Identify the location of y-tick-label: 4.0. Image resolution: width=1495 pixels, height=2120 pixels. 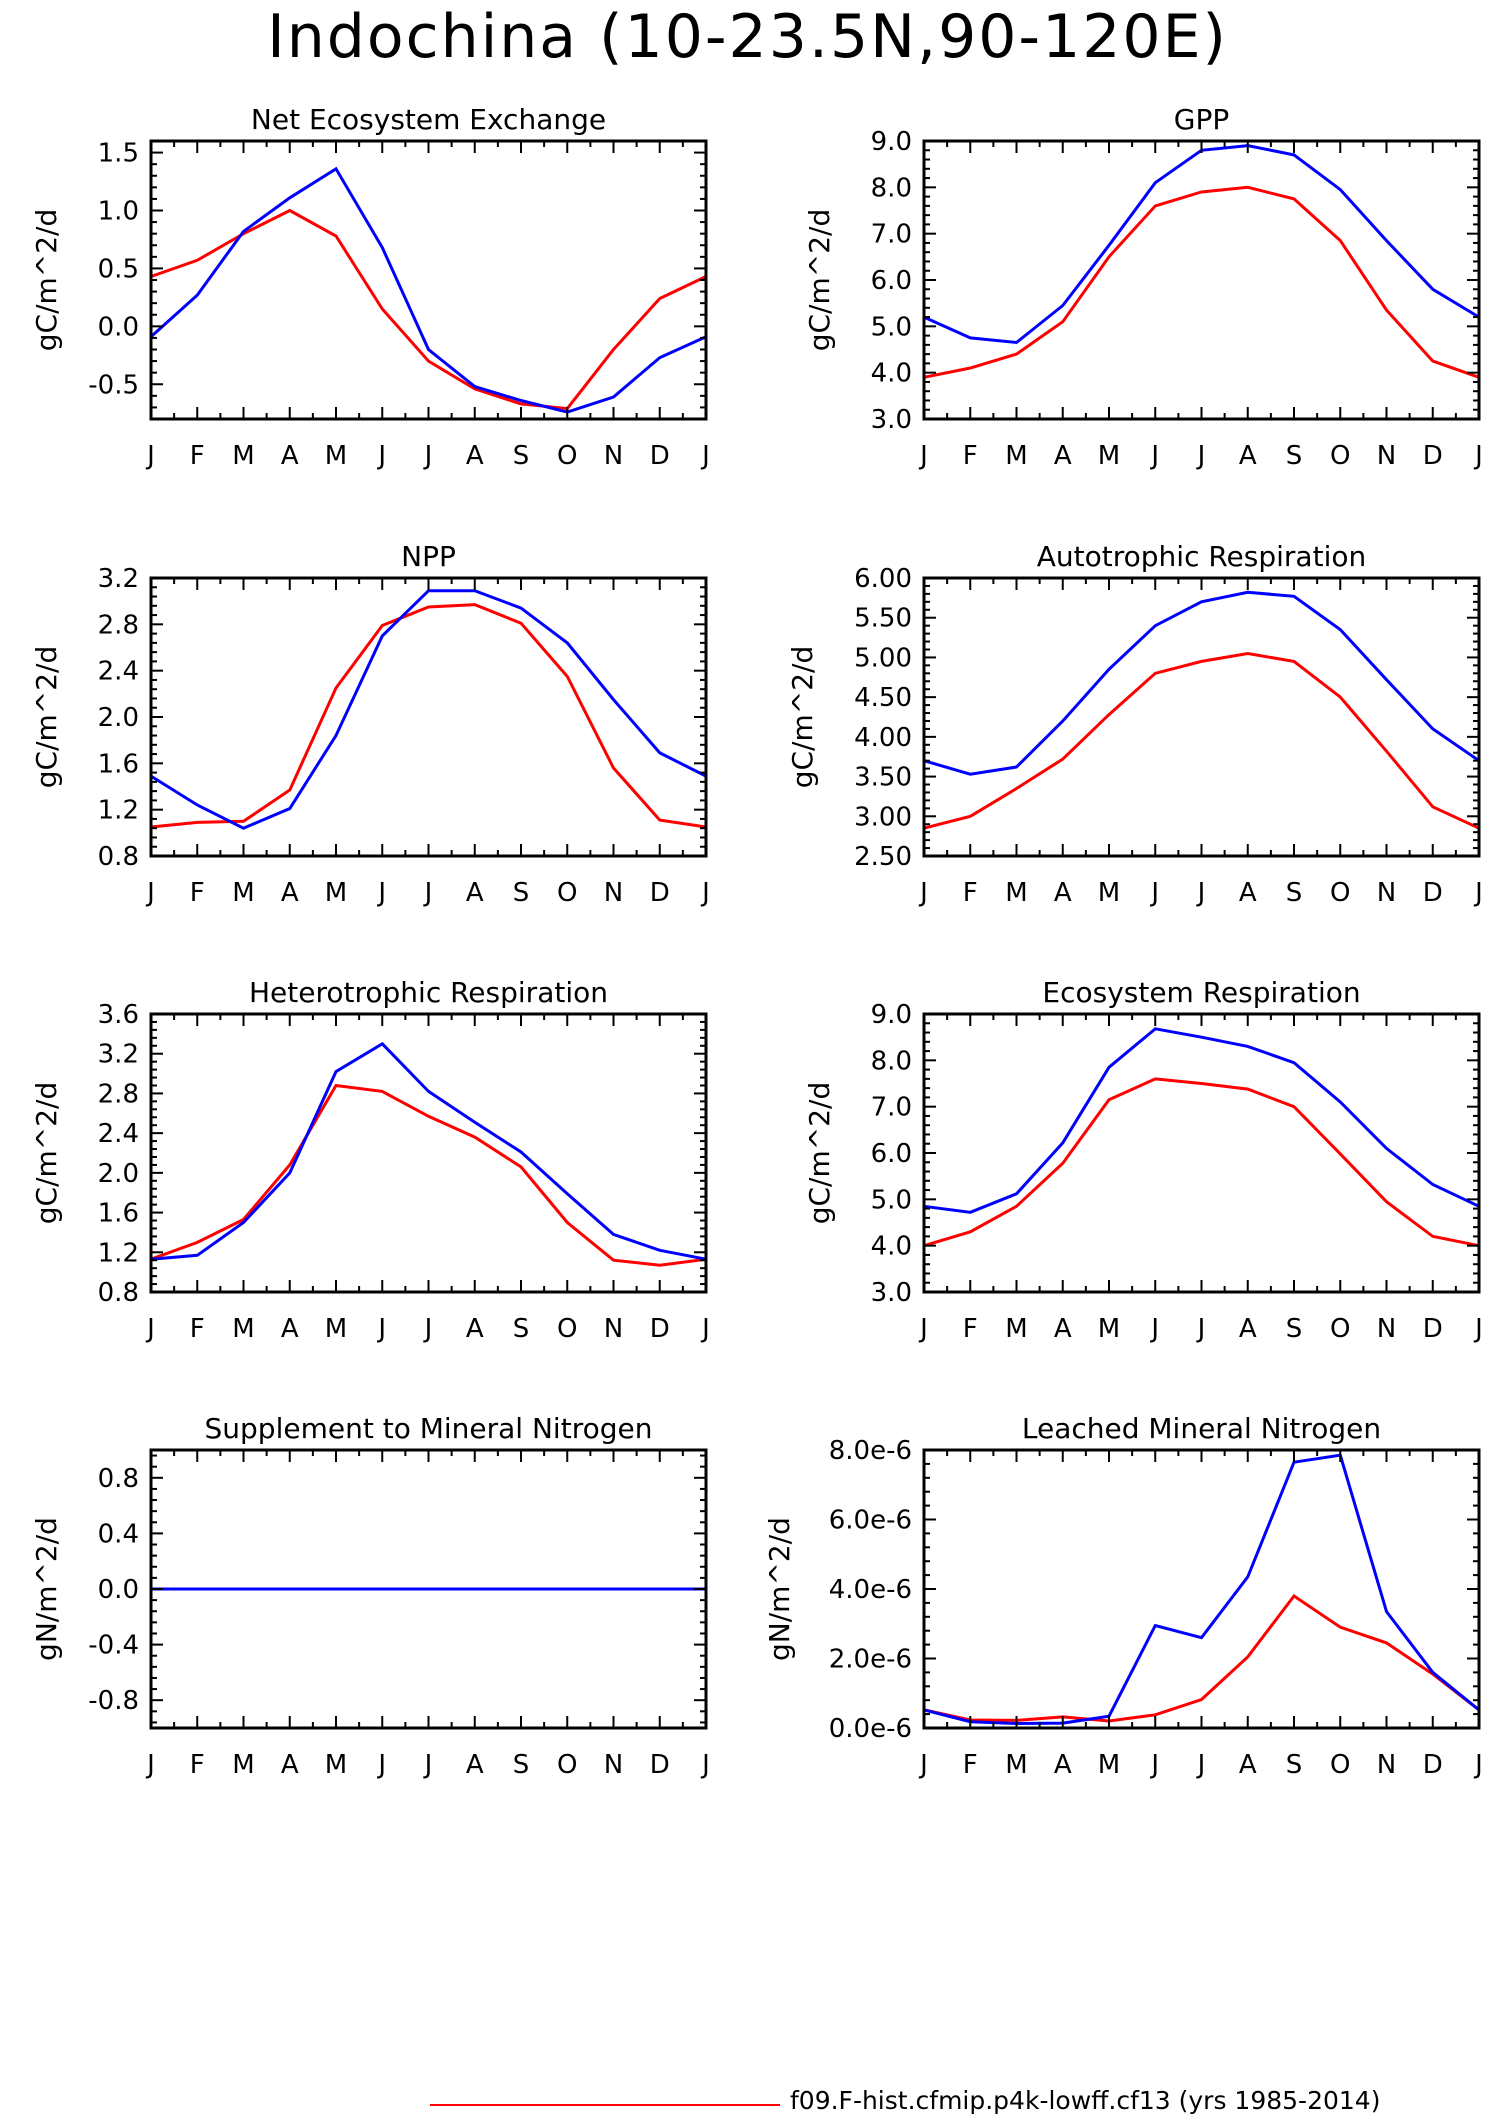
(891, 374).